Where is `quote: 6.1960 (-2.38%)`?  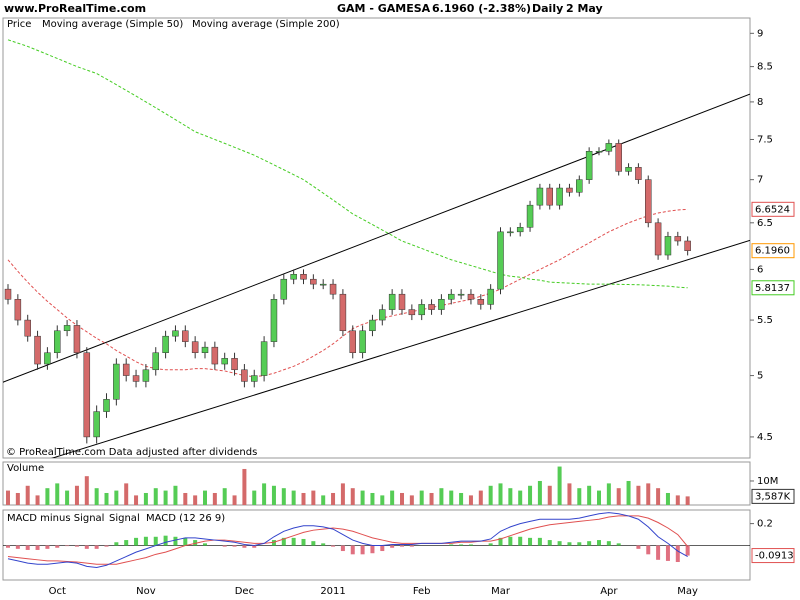 quote: 6.1960 (-2.38%) is located at coordinates (481, 8).